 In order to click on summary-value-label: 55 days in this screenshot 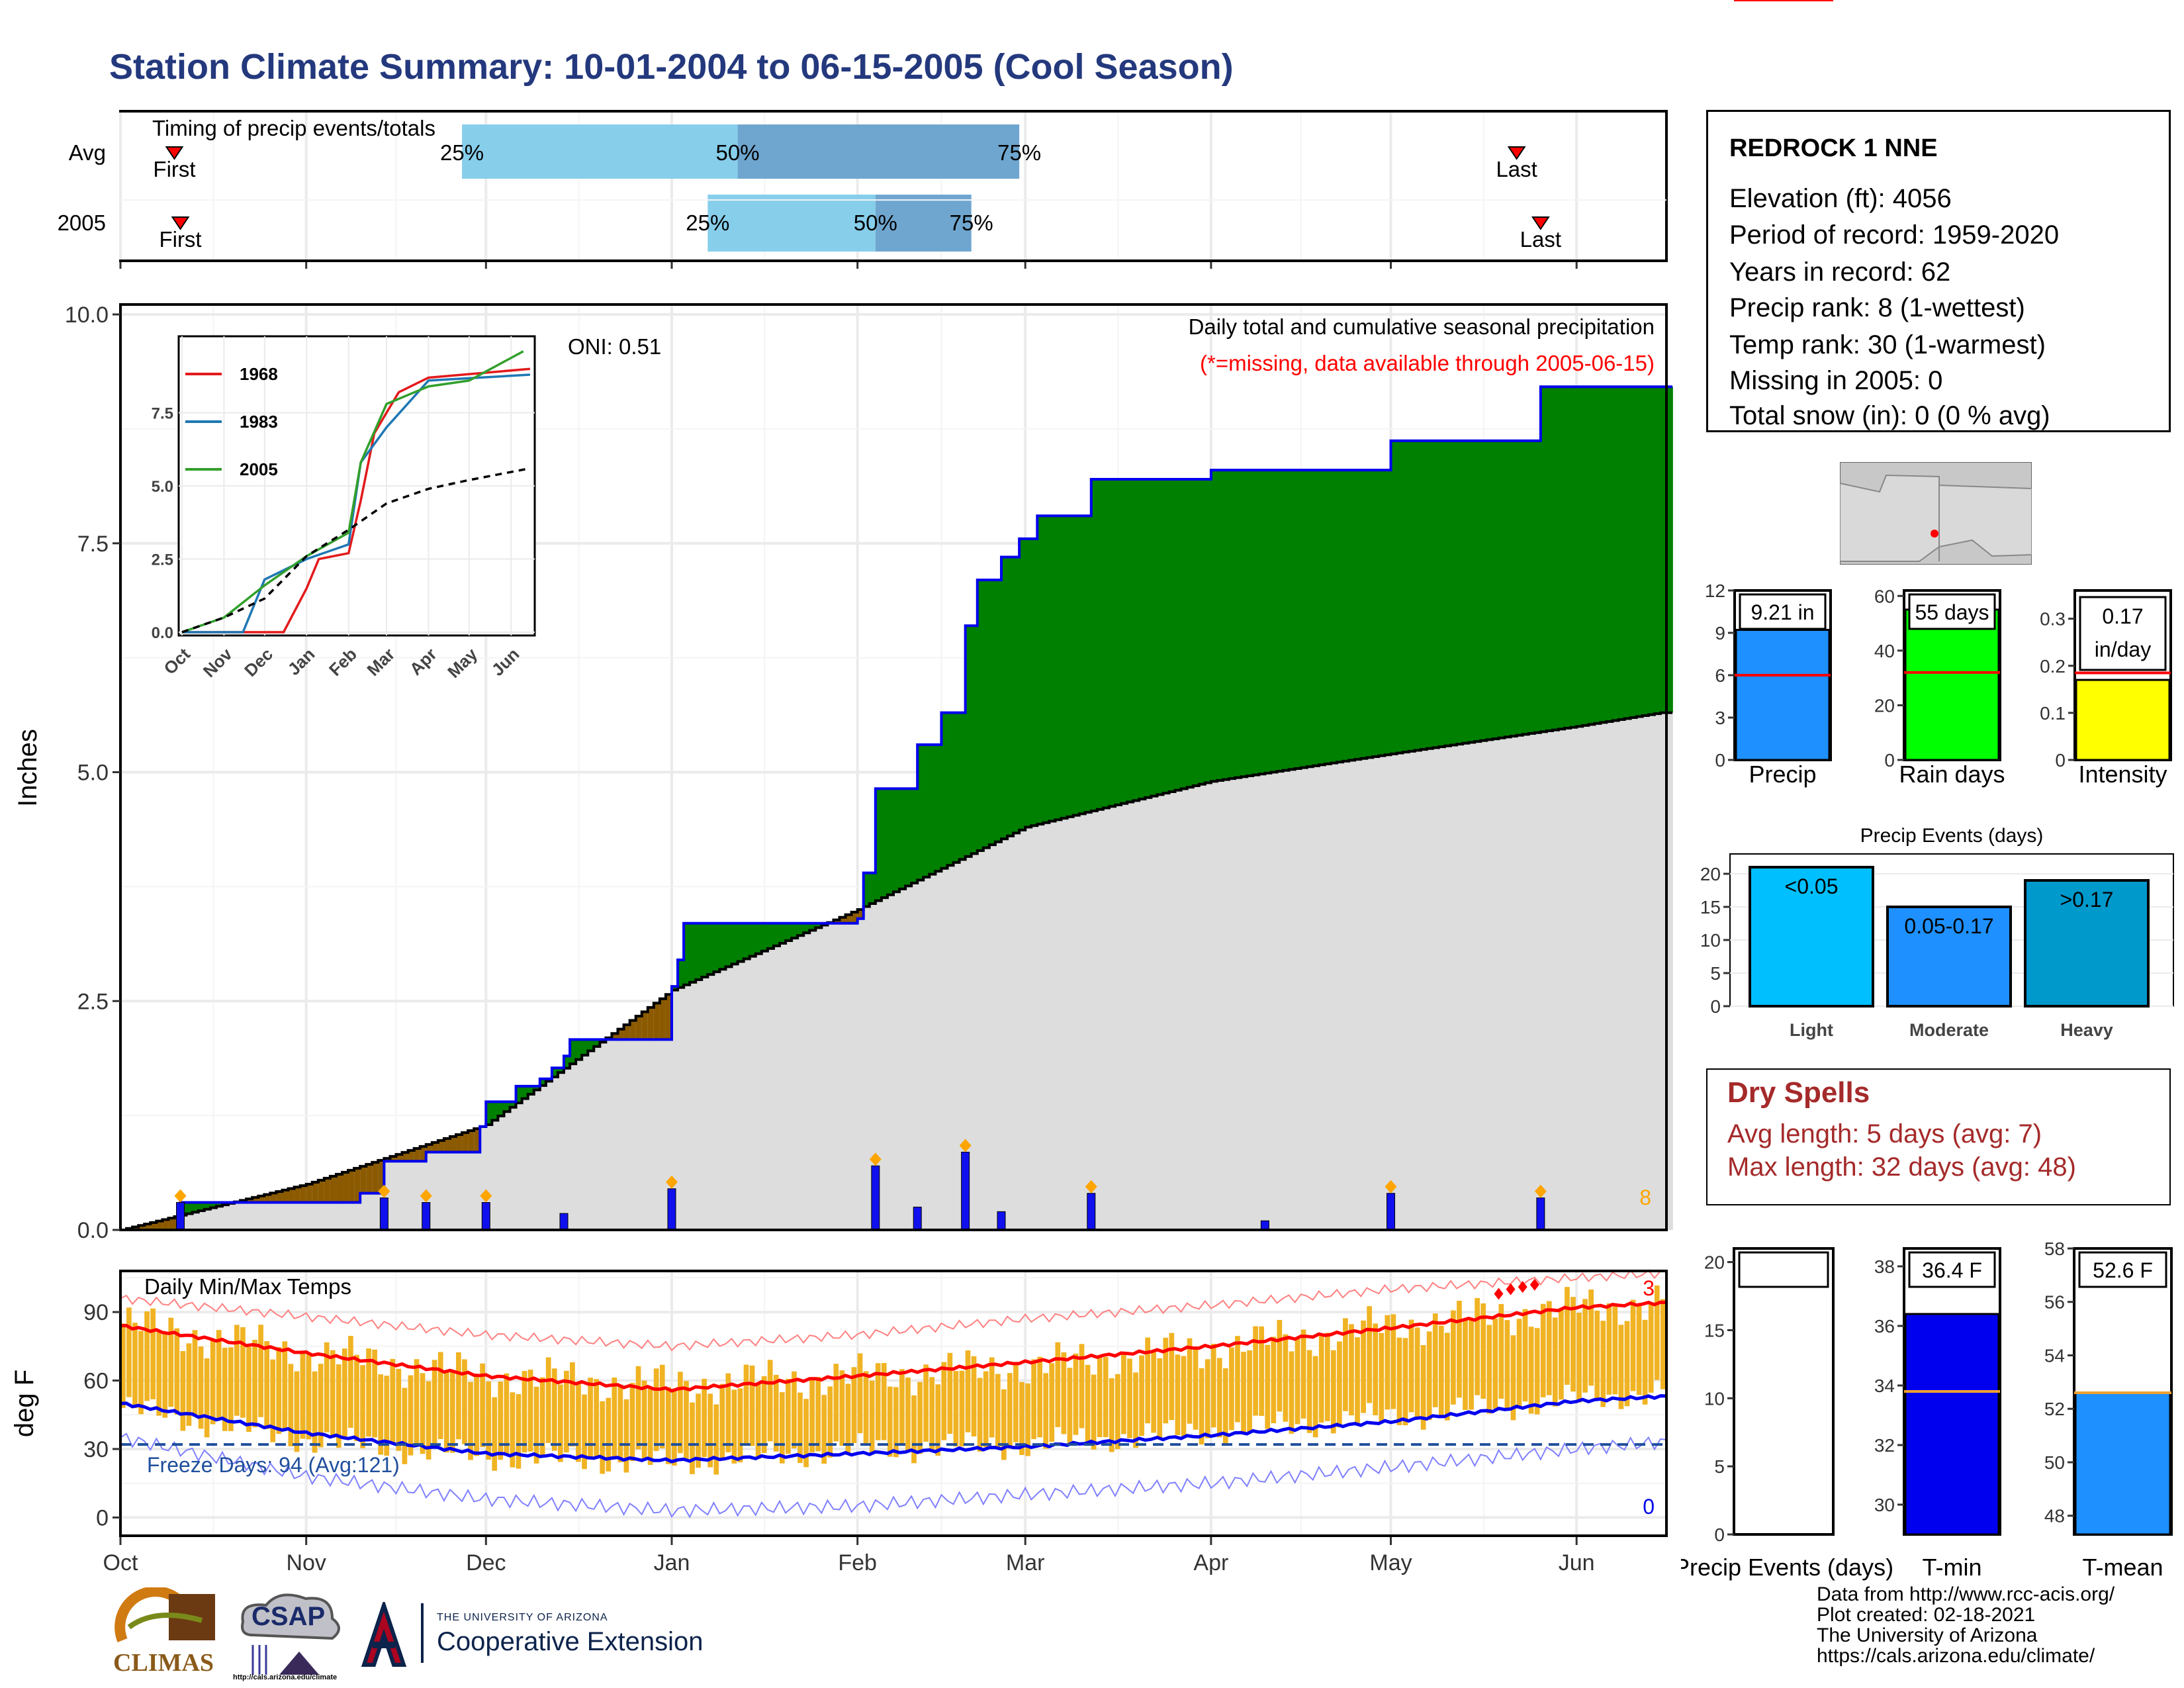, I will do `click(1952, 612)`.